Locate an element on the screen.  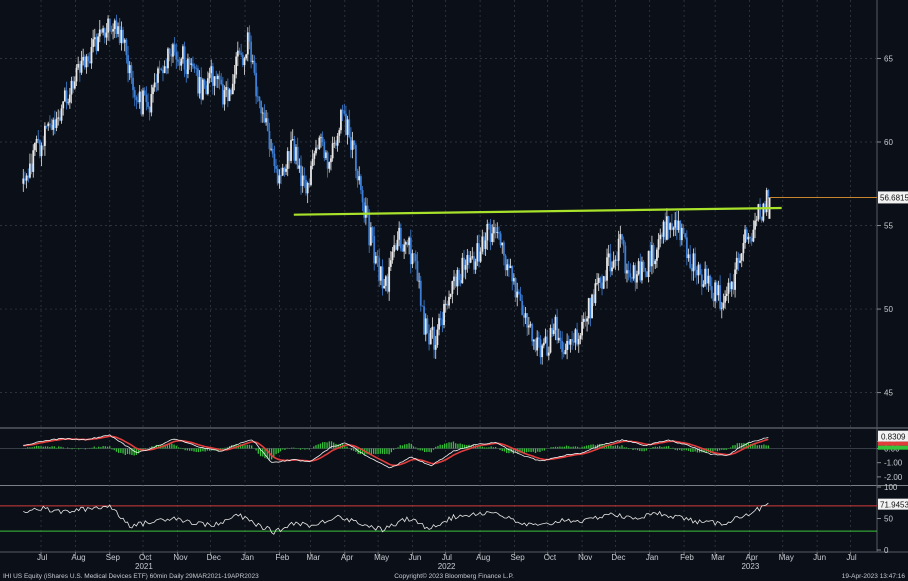
macd-last-label: 0.8309 is located at coordinates (893, 437).